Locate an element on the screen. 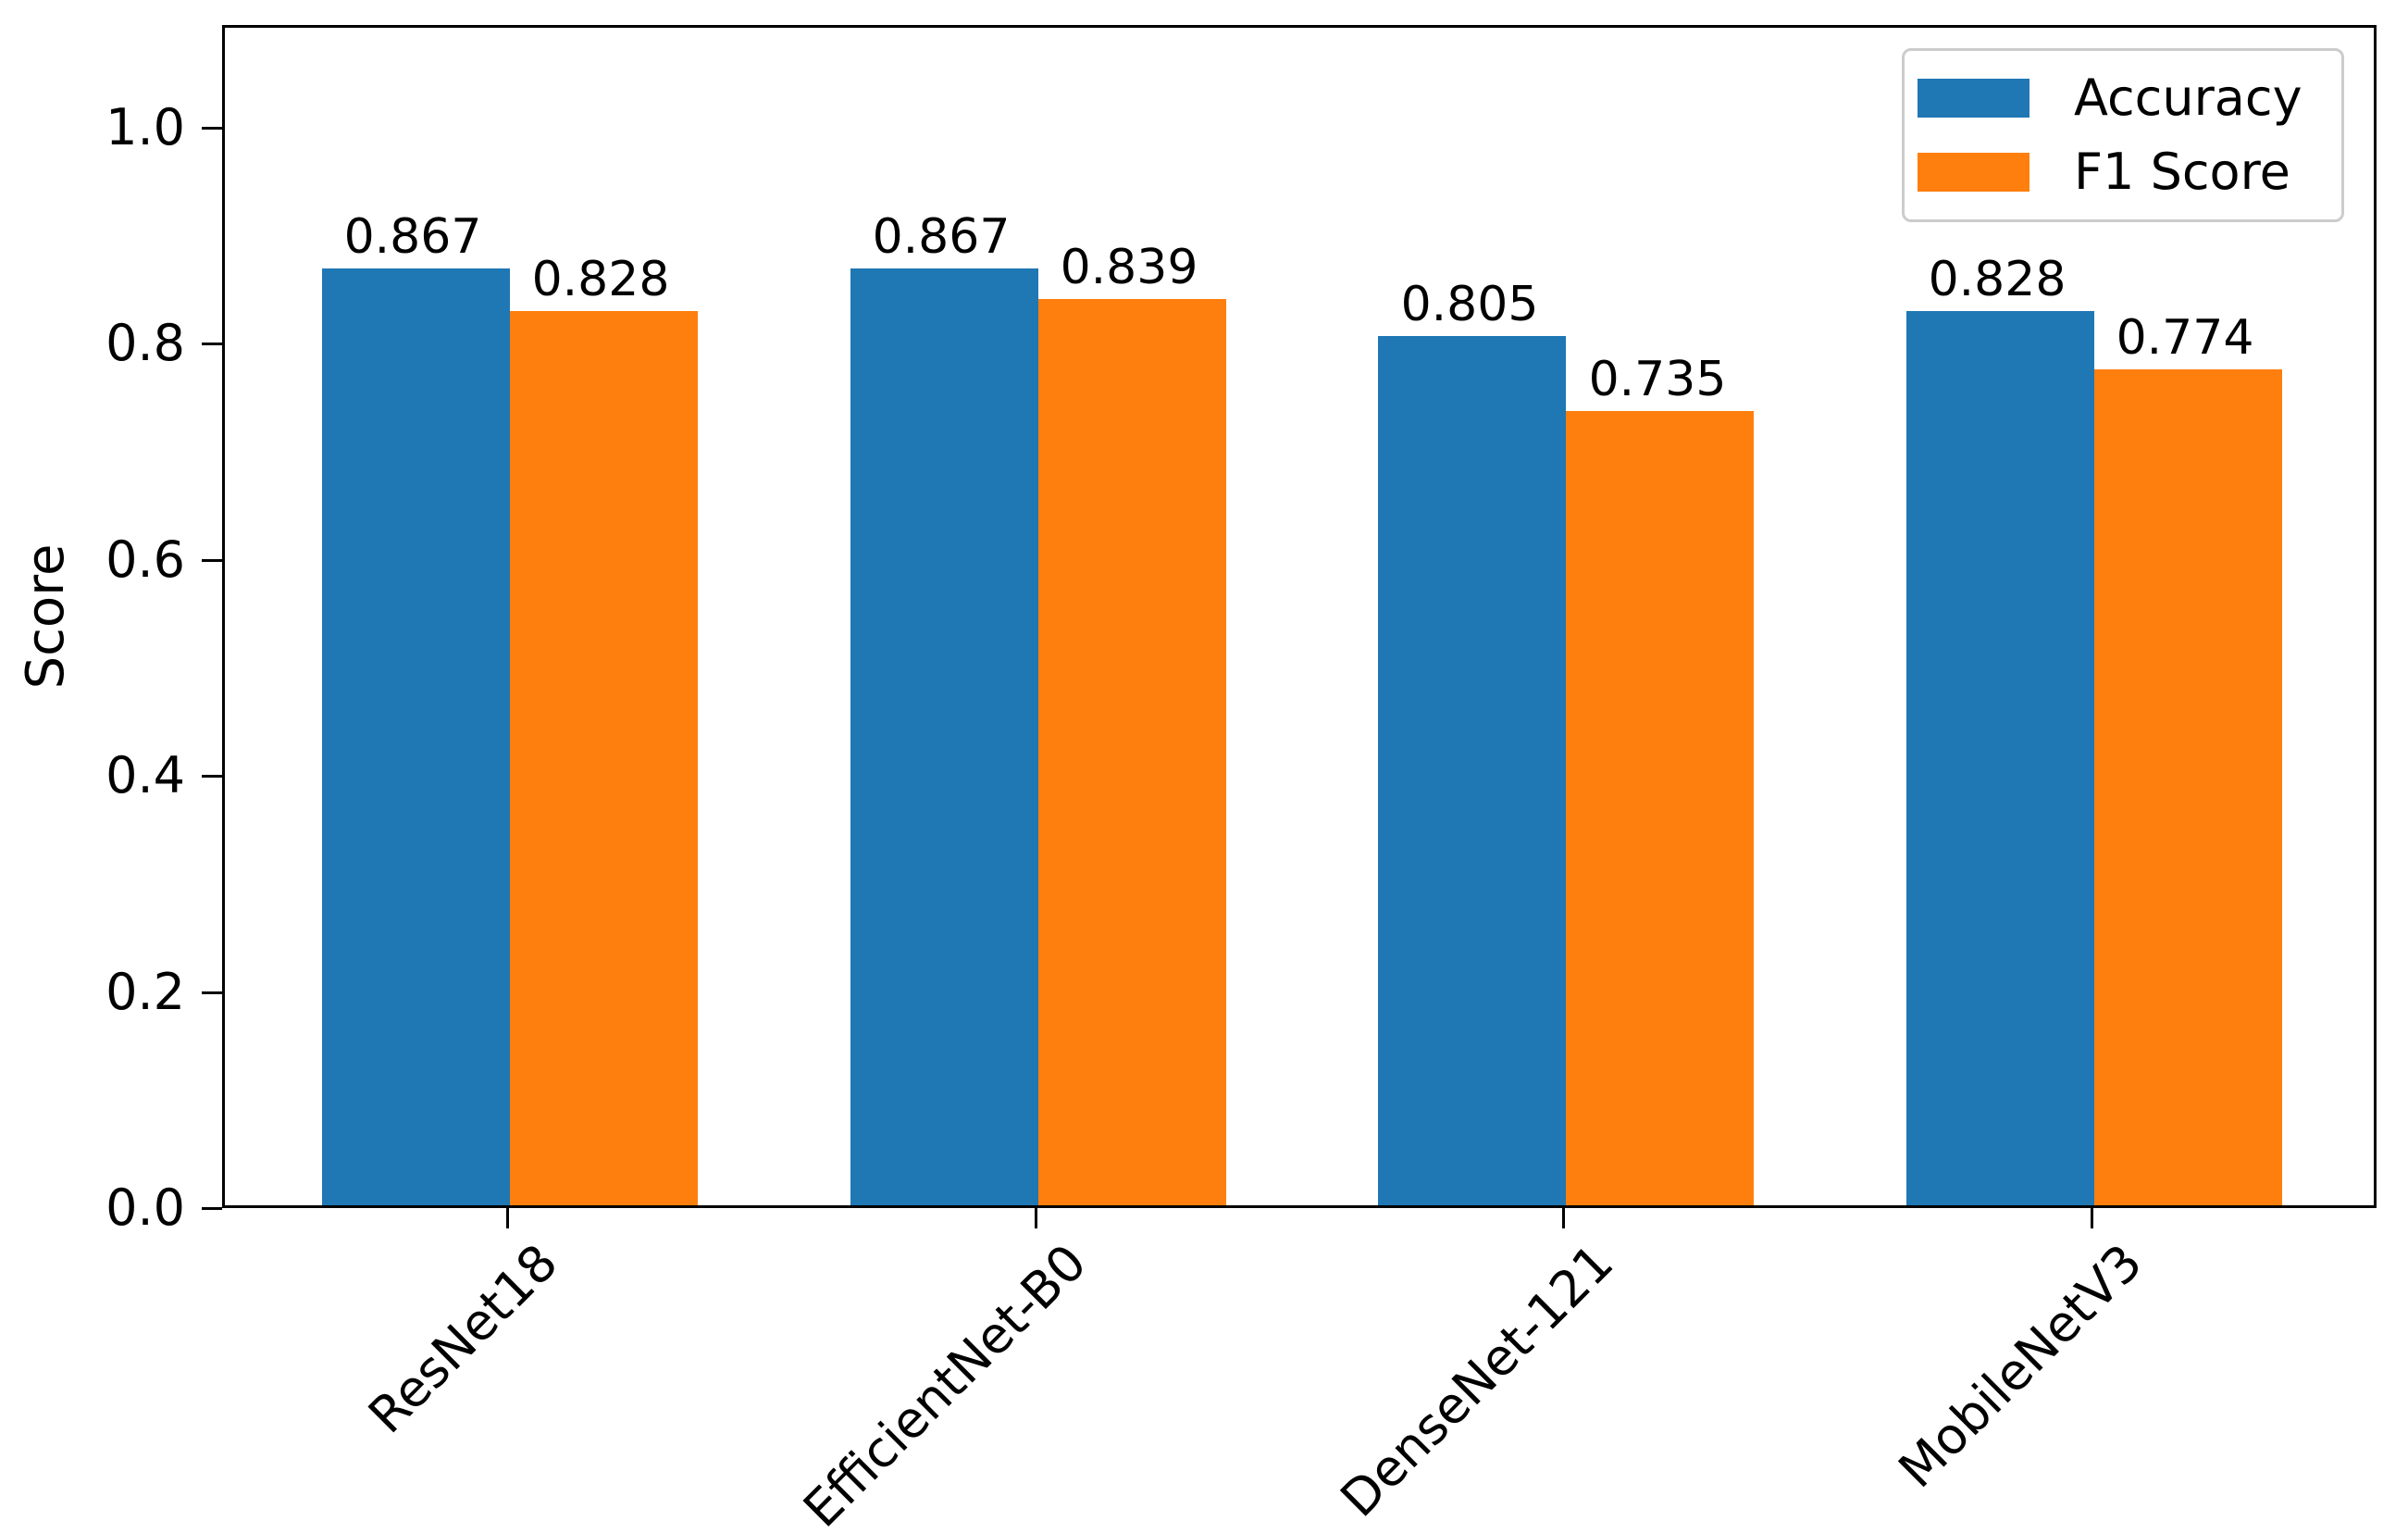 The height and width of the screenshot is (1533, 2408). legend-row-f1: F1 Score is located at coordinates (2129, 172).